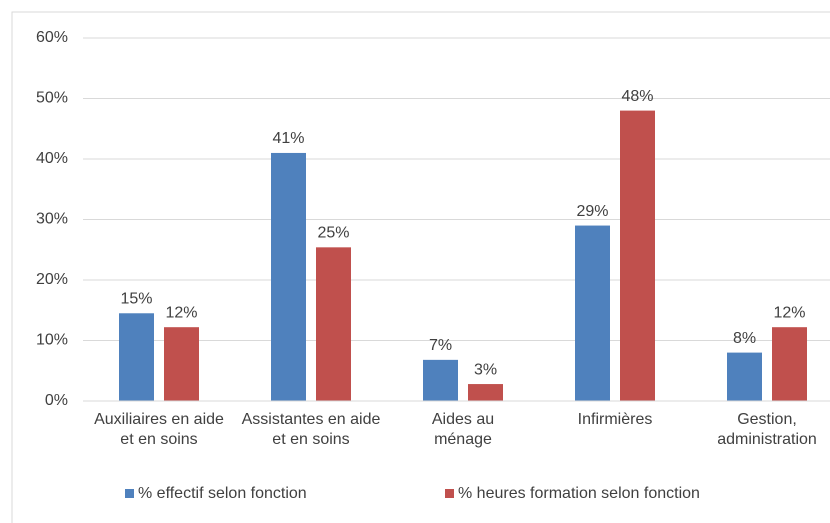 The image size is (830, 523). I want to click on y-tick-label: 20%, so click(52, 279).